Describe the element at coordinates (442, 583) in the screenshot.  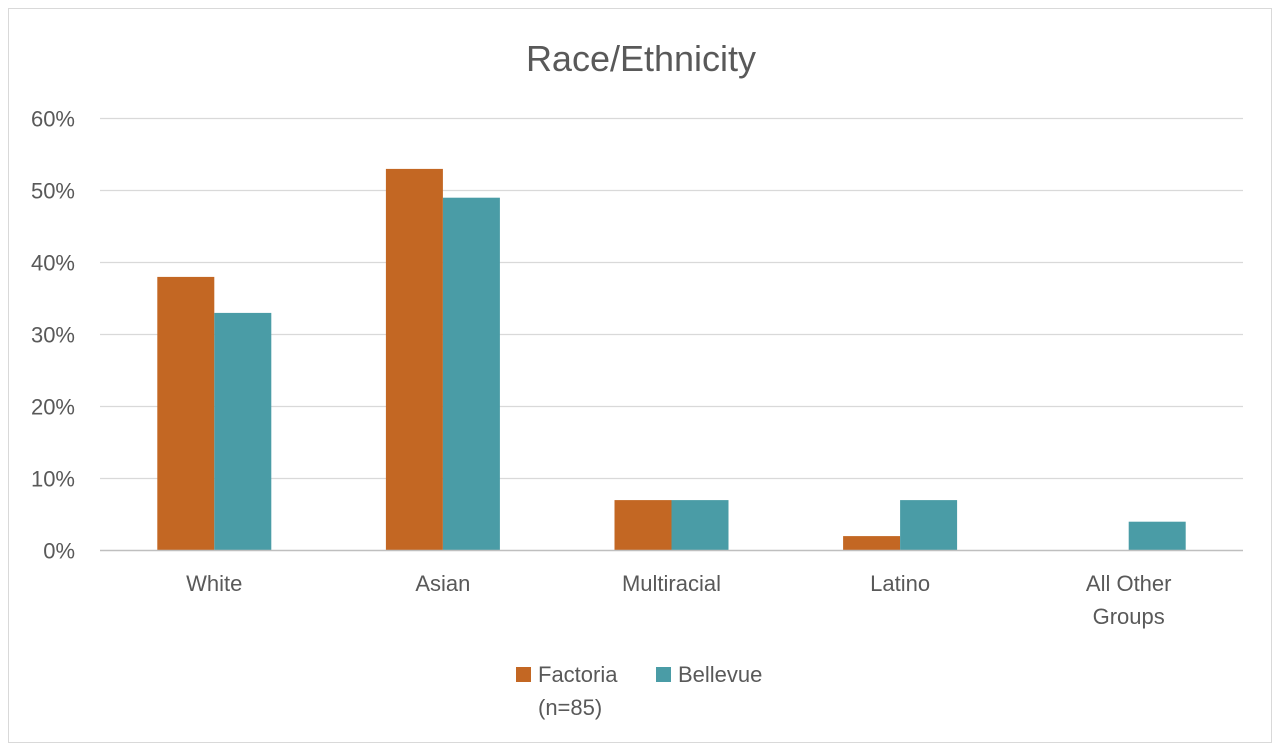
I see `x-category-label: Asian` at that location.